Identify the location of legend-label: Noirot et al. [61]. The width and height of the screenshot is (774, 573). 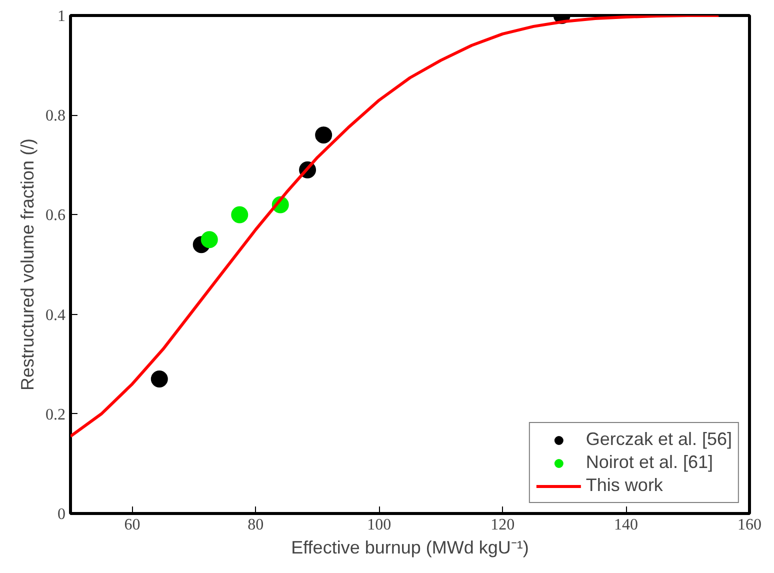
(649, 462).